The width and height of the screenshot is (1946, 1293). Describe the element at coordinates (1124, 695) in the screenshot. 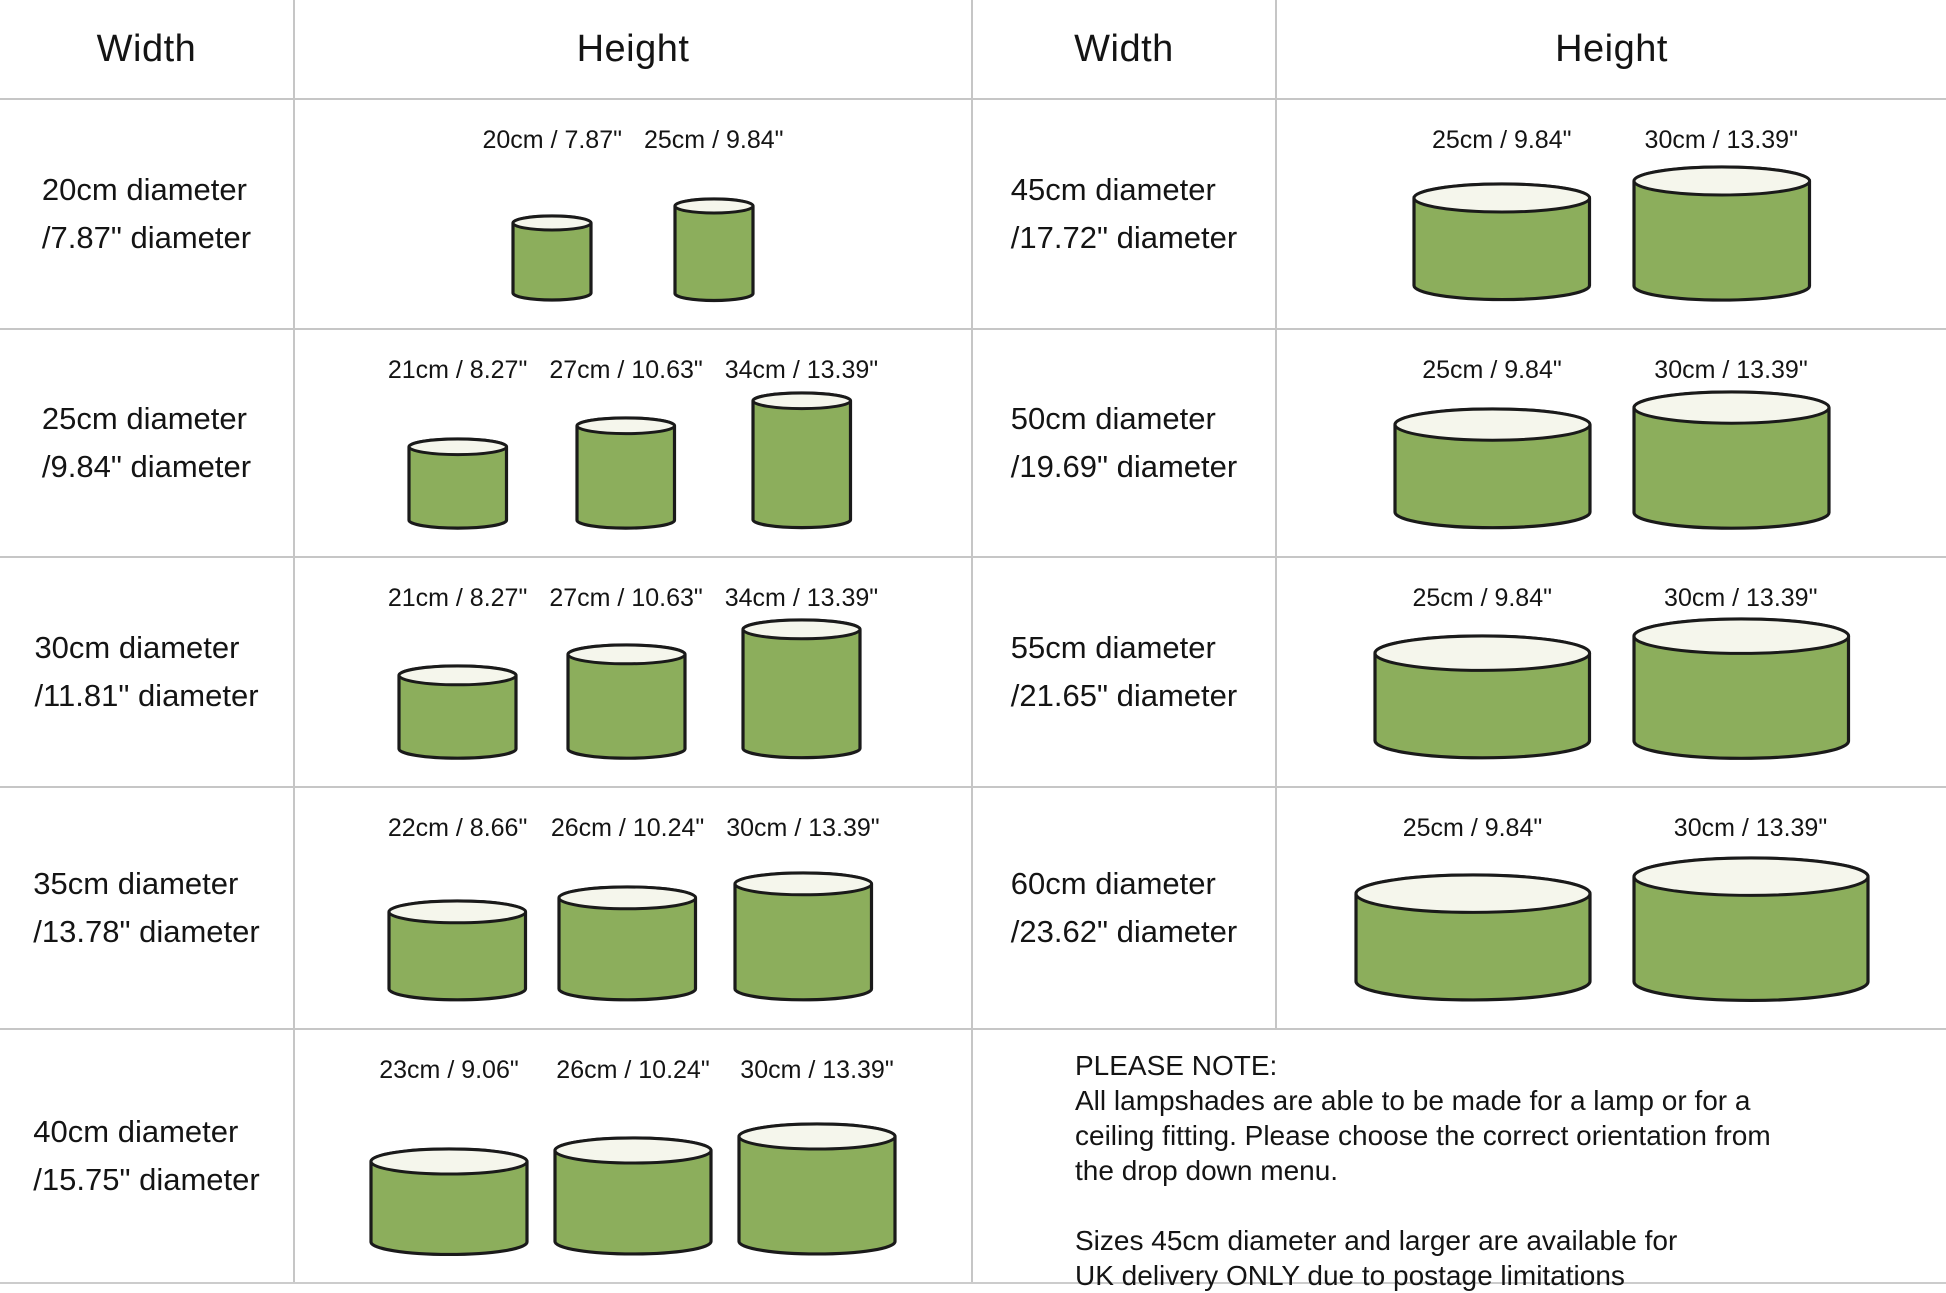

I see `width-label-inches: /21.65" diameter` at that location.